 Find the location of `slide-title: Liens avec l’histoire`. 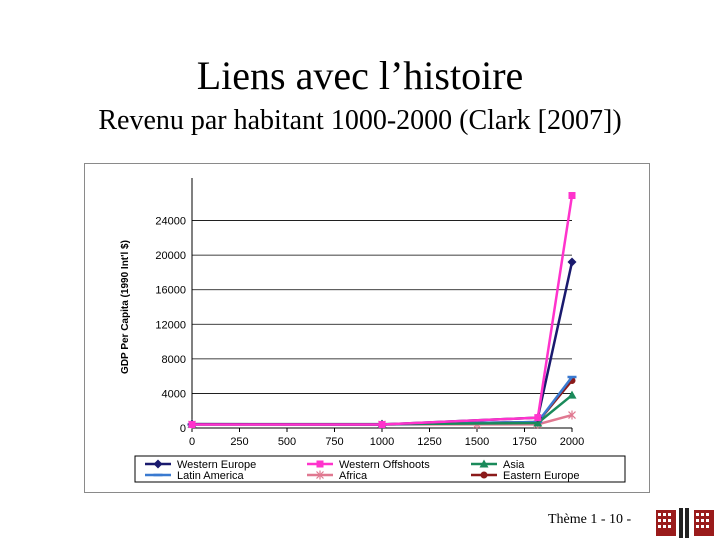

slide-title: Liens avec l’histoire is located at coordinates (360, 75).